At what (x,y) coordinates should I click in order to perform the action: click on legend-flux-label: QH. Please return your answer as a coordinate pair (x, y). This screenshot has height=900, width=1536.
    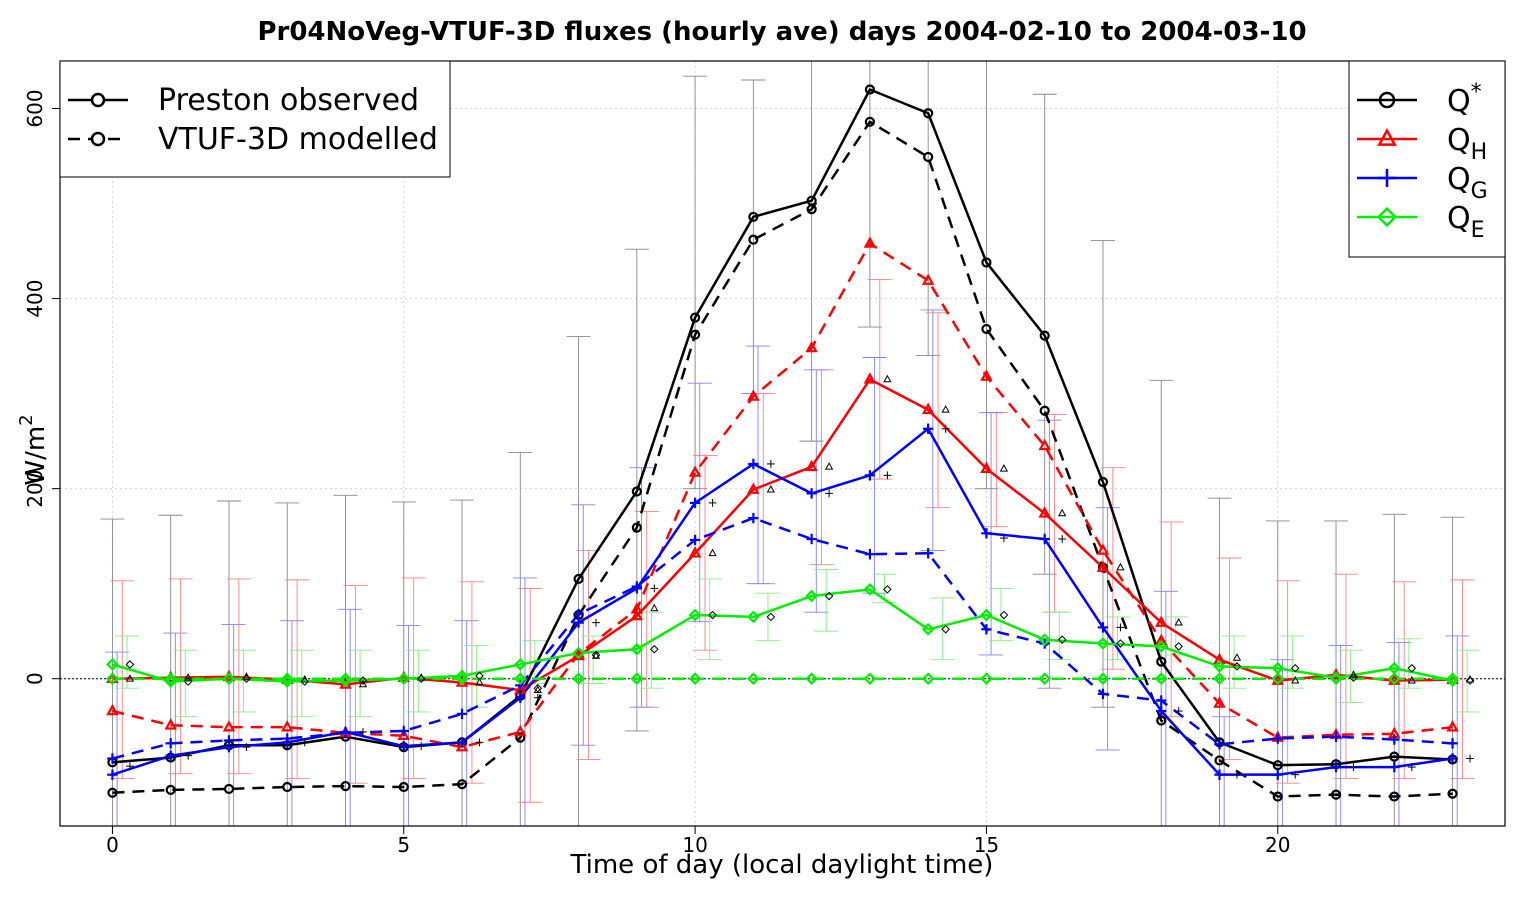
    Looking at the image, I should click on (1467, 144).